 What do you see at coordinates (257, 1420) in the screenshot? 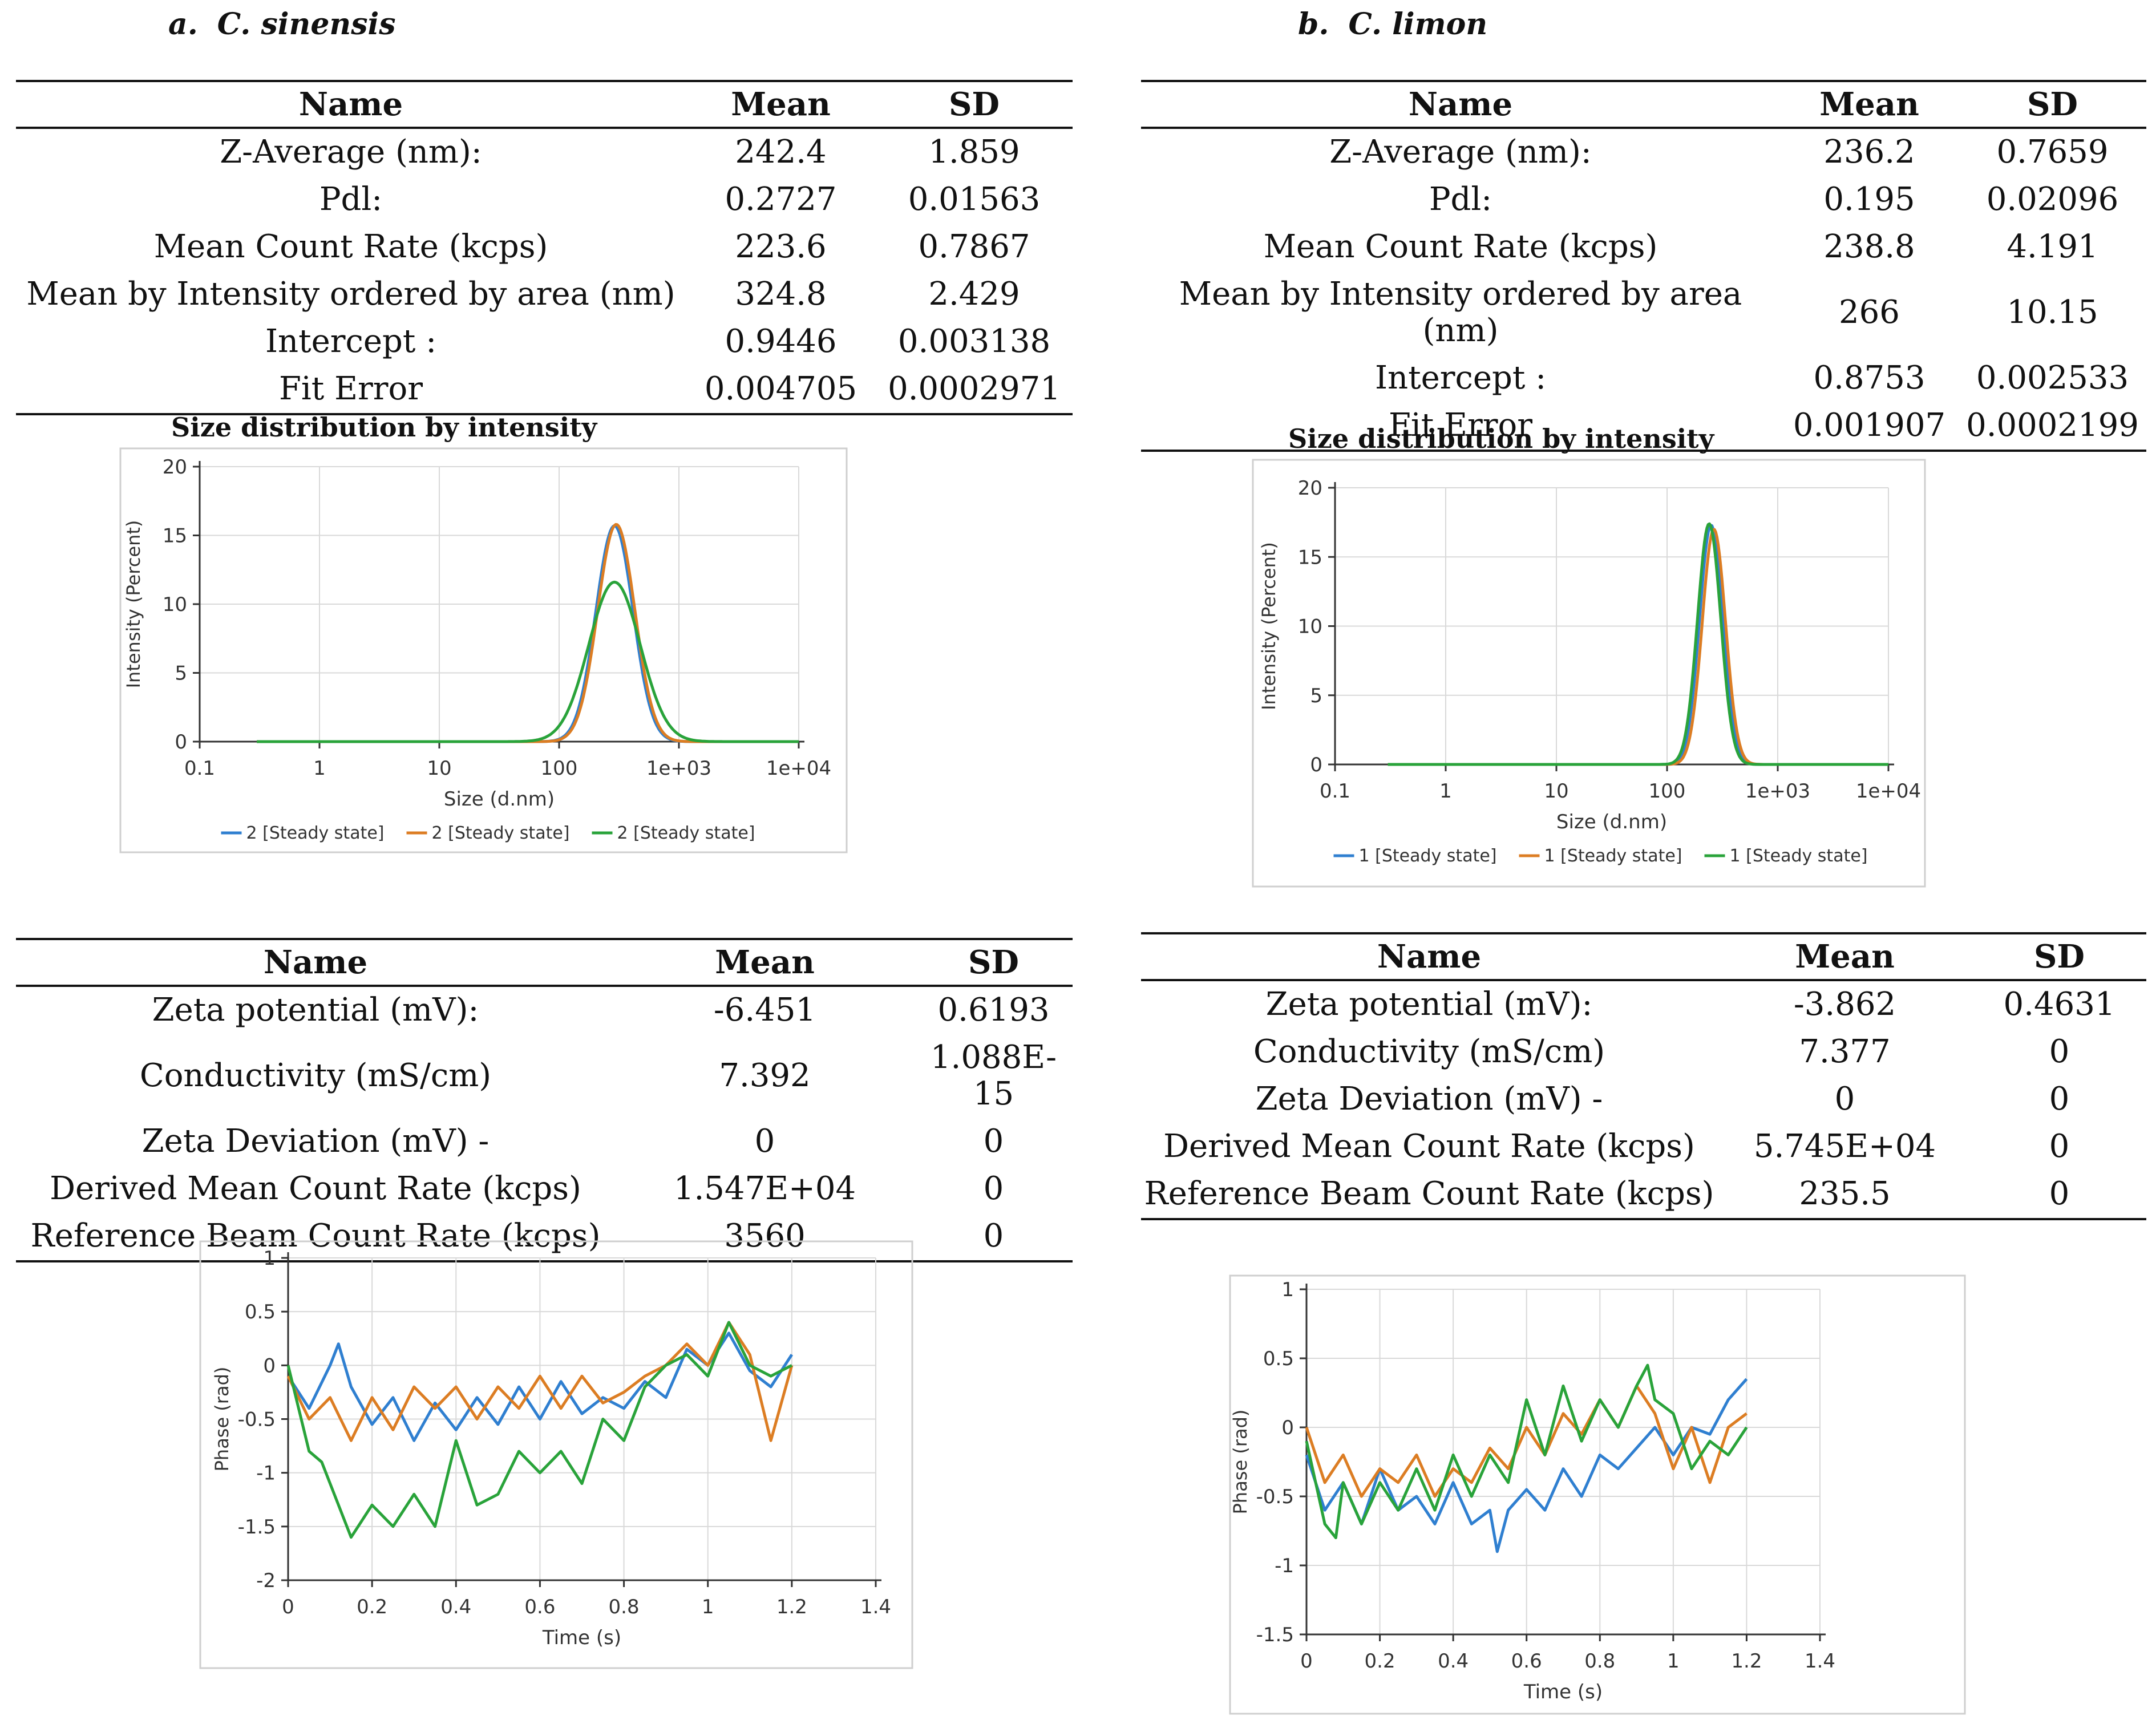
I see `y-tick-label: -0.5` at bounding box center [257, 1420].